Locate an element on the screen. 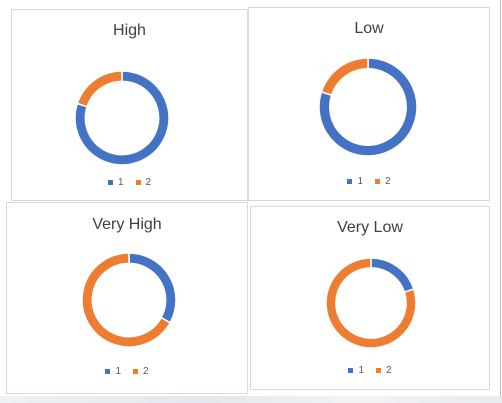 The width and height of the screenshot is (502, 403). chart-title: Low is located at coordinates (369, 28).